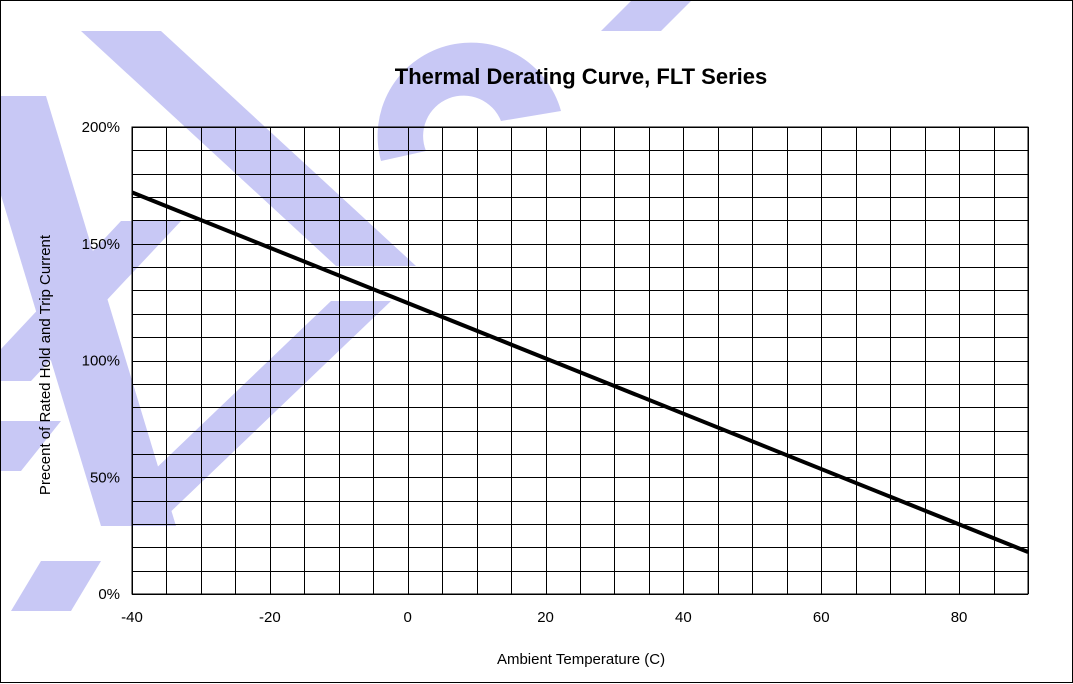 The image size is (1073, 684). I want to click on y-tick-label: 150%, so click(101, 244).